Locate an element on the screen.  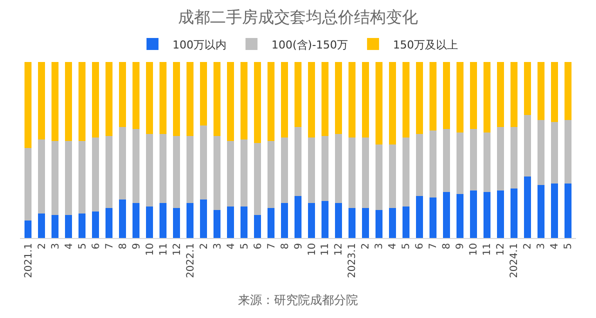
x-tick-label: 3 is located at coordinates (218, 246).